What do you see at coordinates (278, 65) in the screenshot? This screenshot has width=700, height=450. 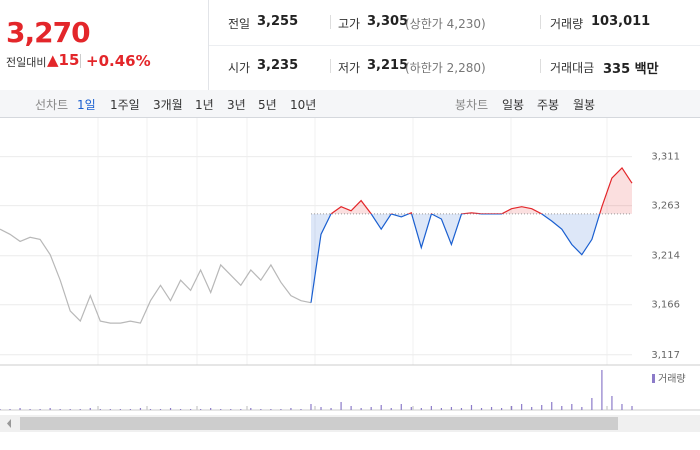 I see `stat-value: 3,235` at bounding box center [278, 65].